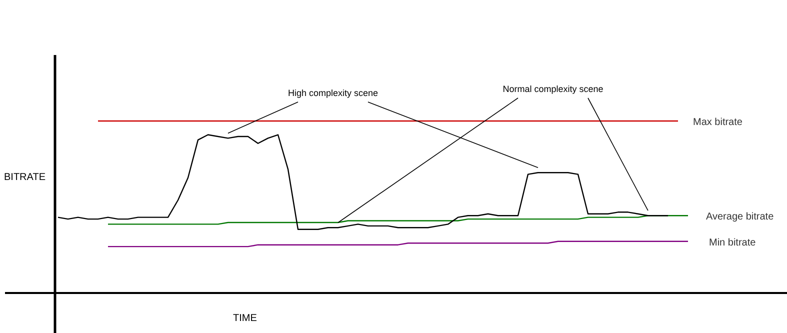 This screenshot has height=333, width=787. I want to click on text: Normal complexity scene, so click(553, 89).